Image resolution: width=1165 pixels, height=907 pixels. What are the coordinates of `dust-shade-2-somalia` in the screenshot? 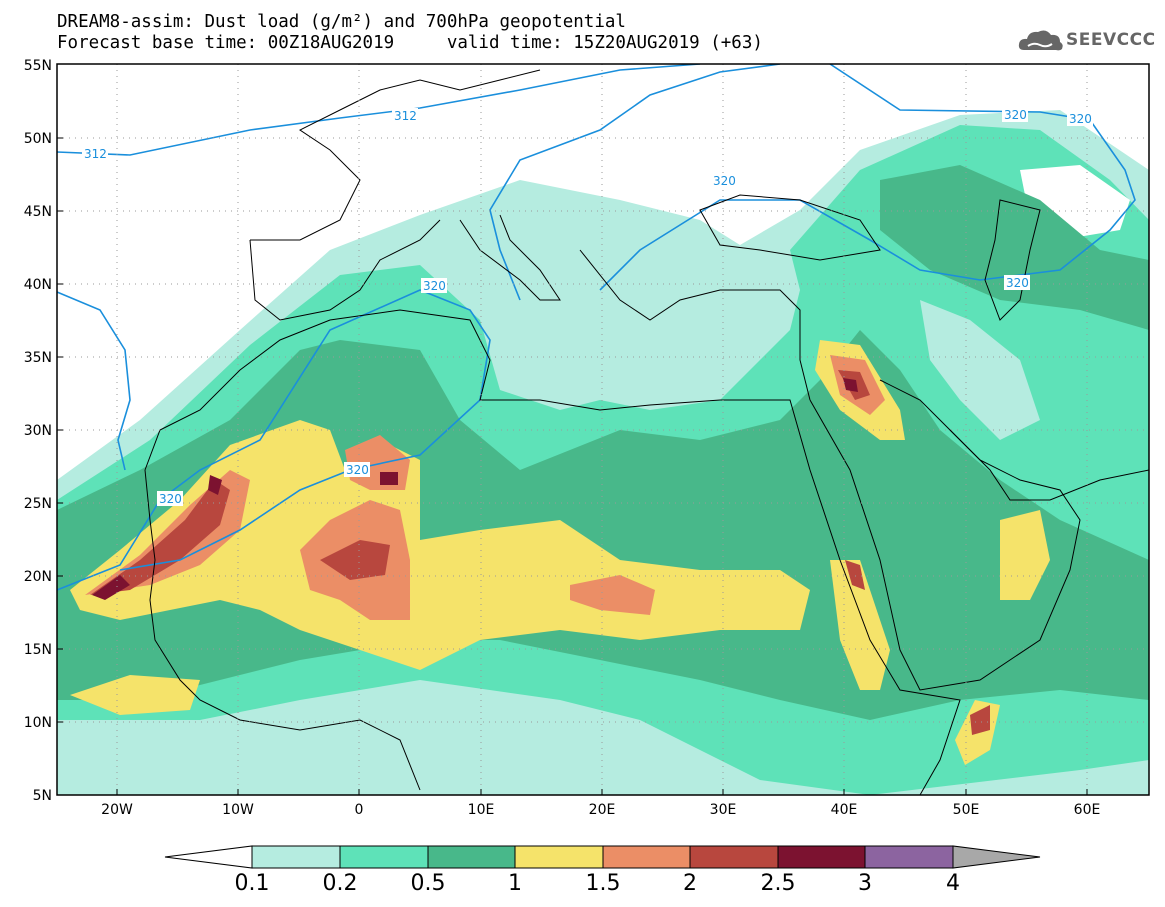 It's located at (980, 720).